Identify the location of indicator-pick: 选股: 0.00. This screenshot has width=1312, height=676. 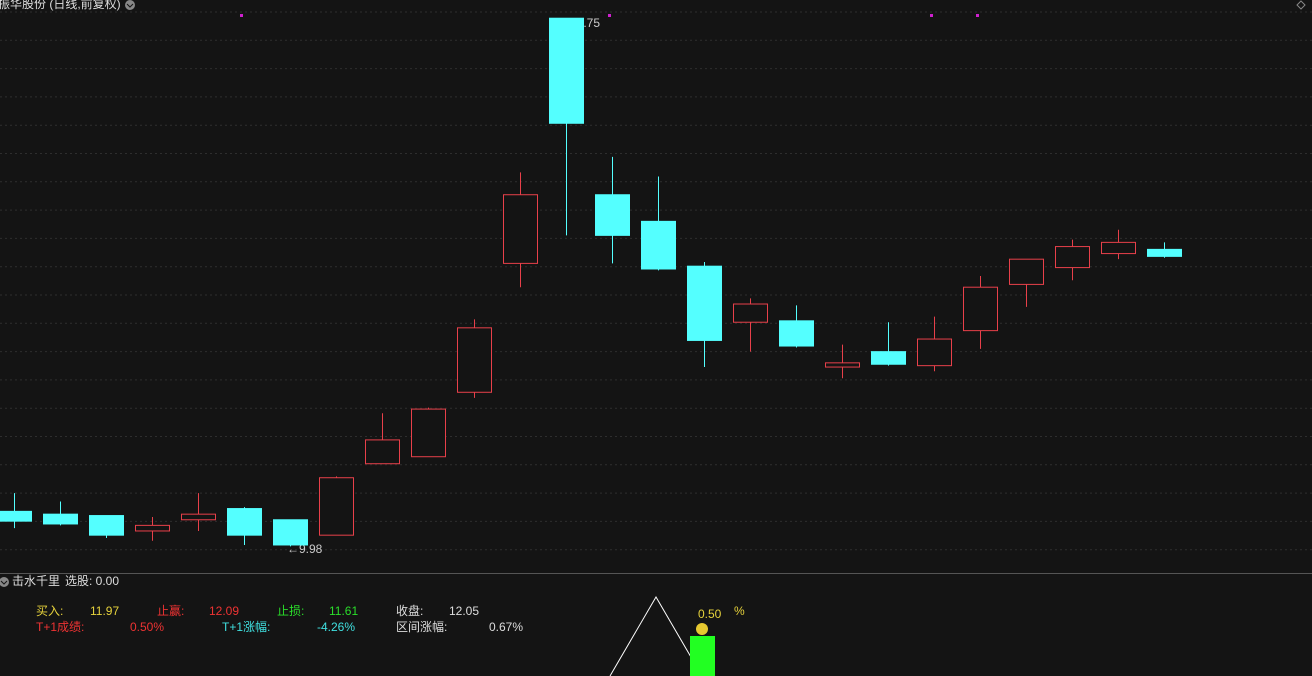
(92, 581).